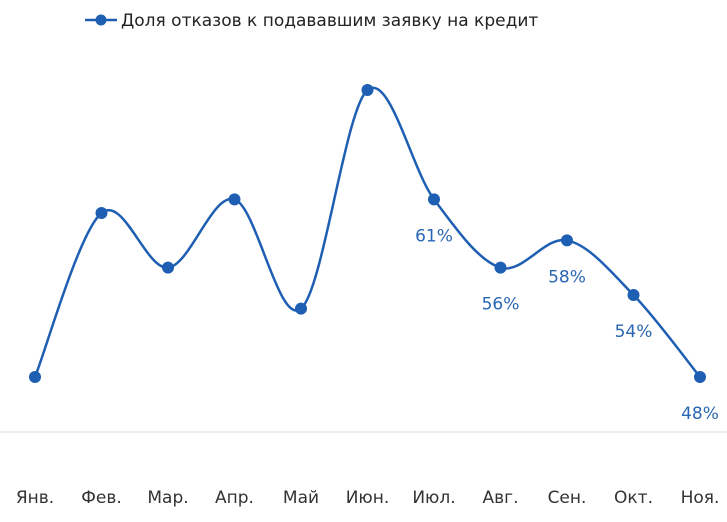  I want to click on data-label: 48%, so click(700, 414).